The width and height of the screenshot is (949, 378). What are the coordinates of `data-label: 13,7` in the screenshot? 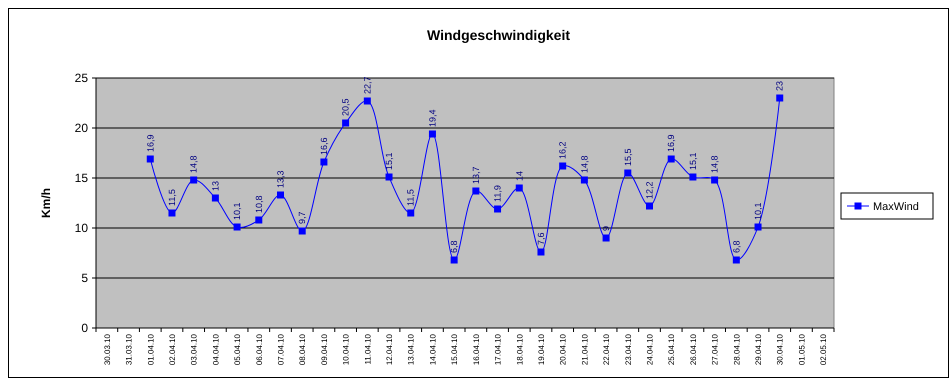 It's located at (475, 175).